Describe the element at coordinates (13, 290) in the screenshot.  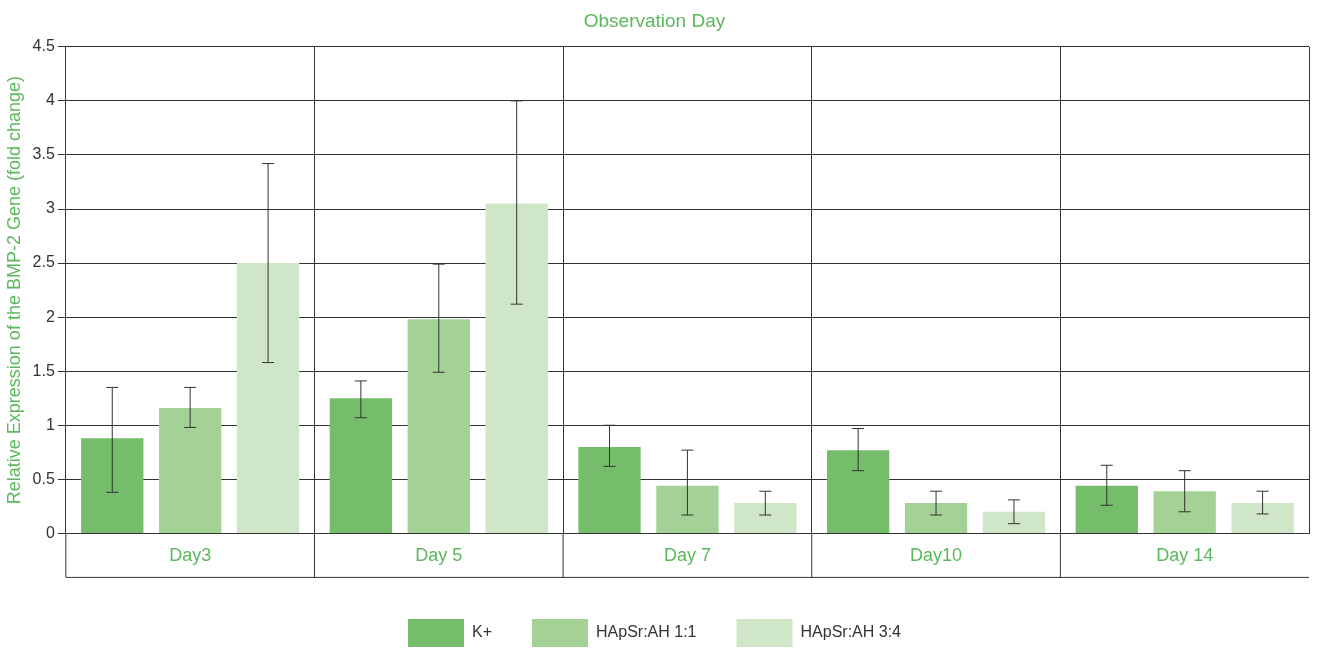
I see `y-axis-title: Relative Expression of the BMP-2 Gene (fold change)` at that location.